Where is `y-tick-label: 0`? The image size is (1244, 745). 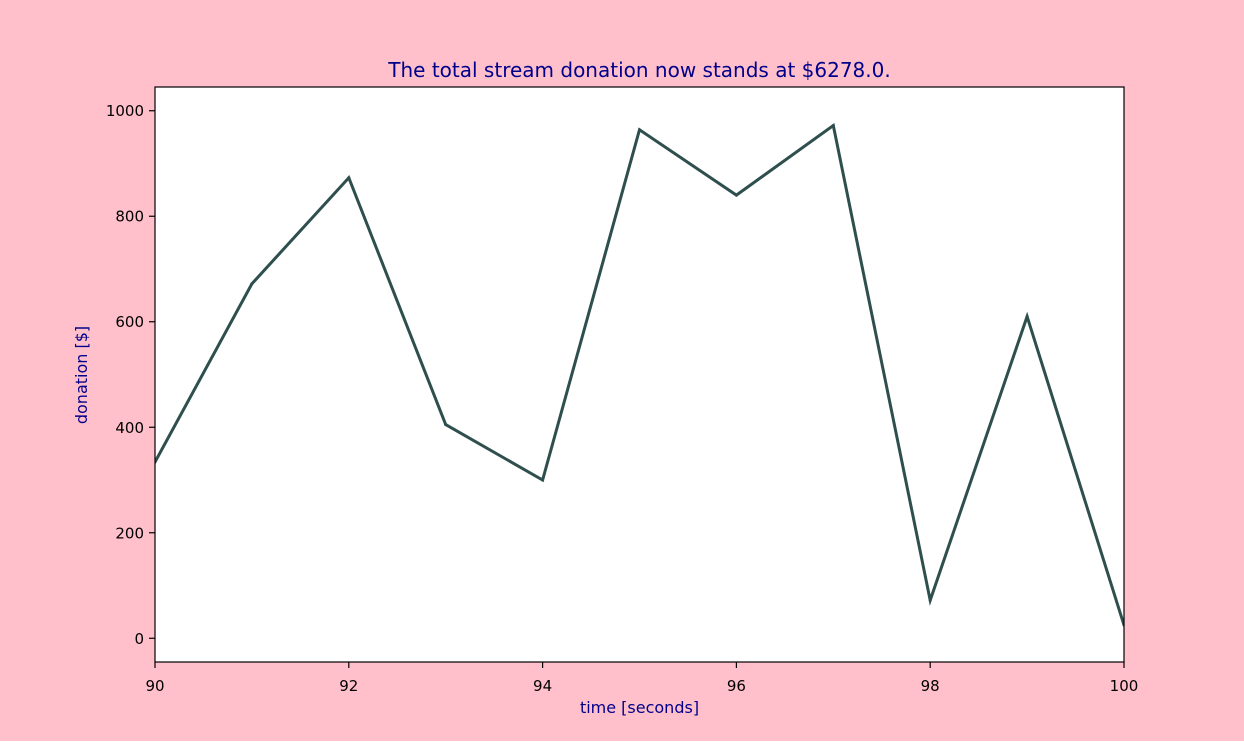
y-tick-label: 0 is located at coordinates (139, 639).